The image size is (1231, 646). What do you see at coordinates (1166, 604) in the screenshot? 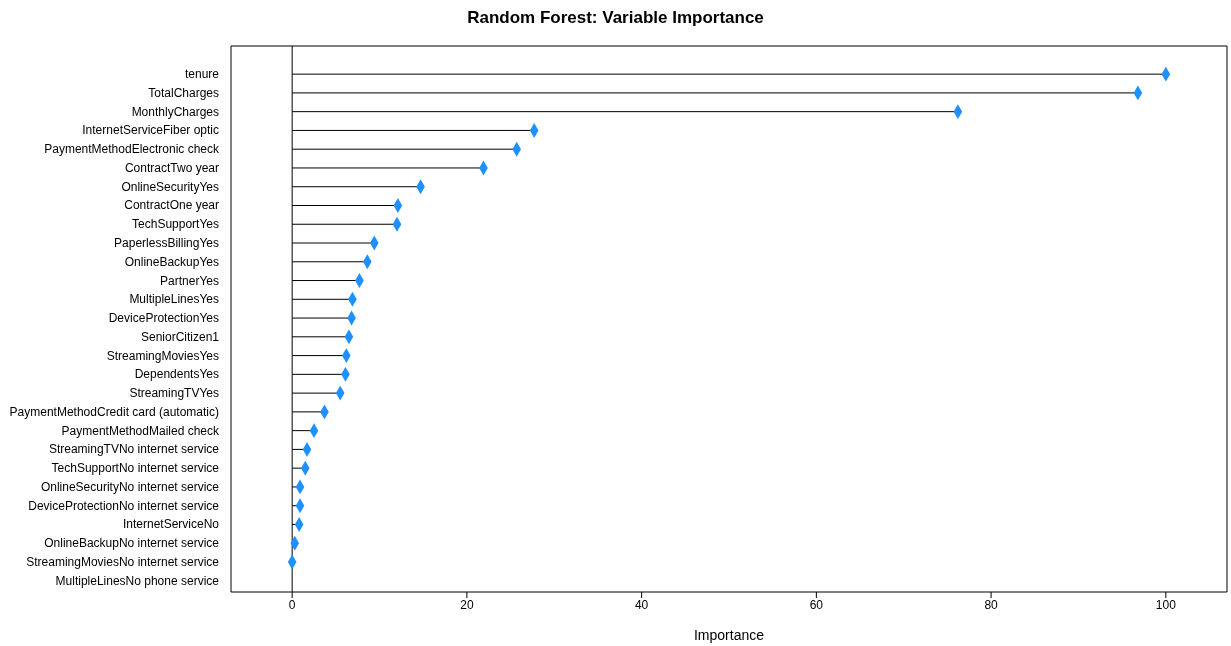
I see `x-tick-label: 100` at bounding box center [1166, 604].